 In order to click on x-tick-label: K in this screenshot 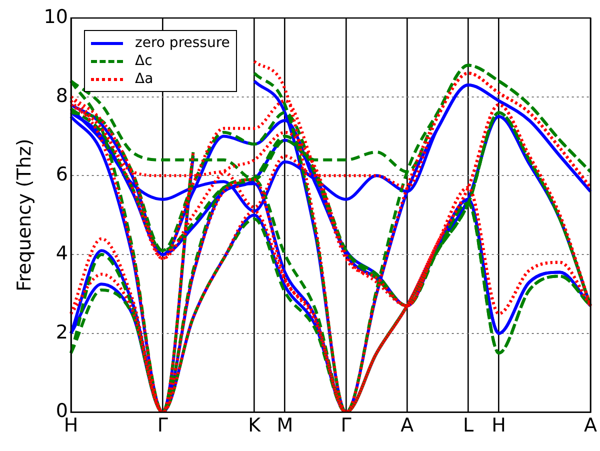, I will do `click(255, 425)`.